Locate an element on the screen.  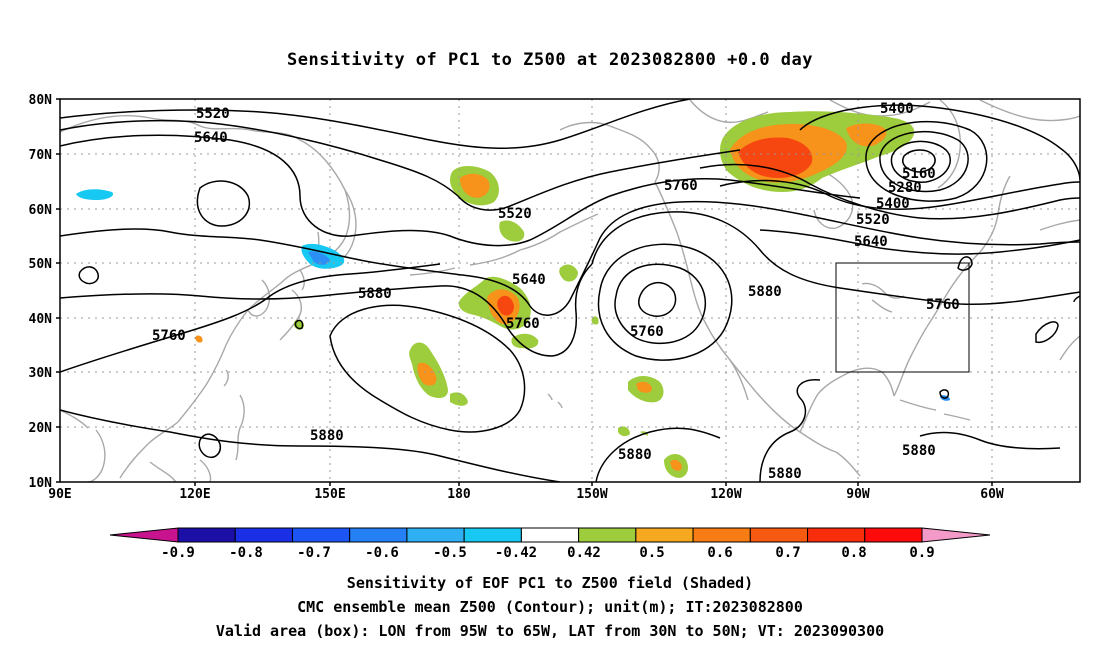
colorbar-label: -0.7 is located at coordinates (314, 553).